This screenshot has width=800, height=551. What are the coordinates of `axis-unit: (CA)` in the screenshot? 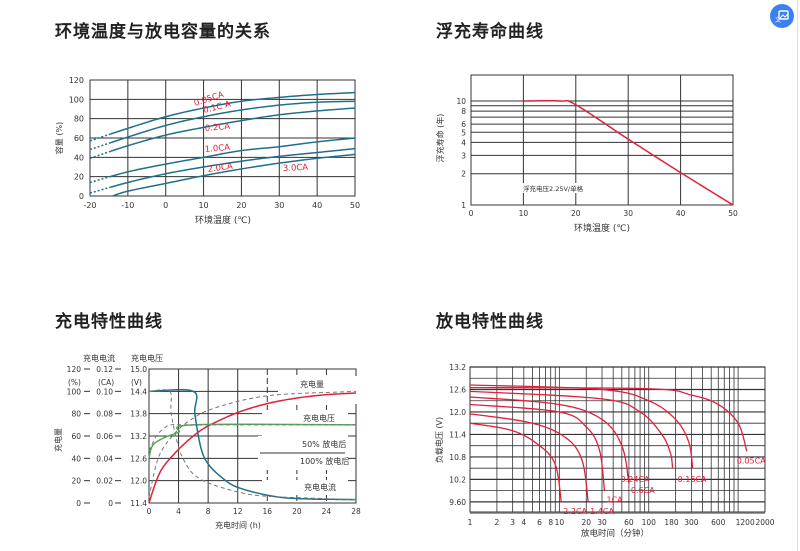 It's located at (106, 382).